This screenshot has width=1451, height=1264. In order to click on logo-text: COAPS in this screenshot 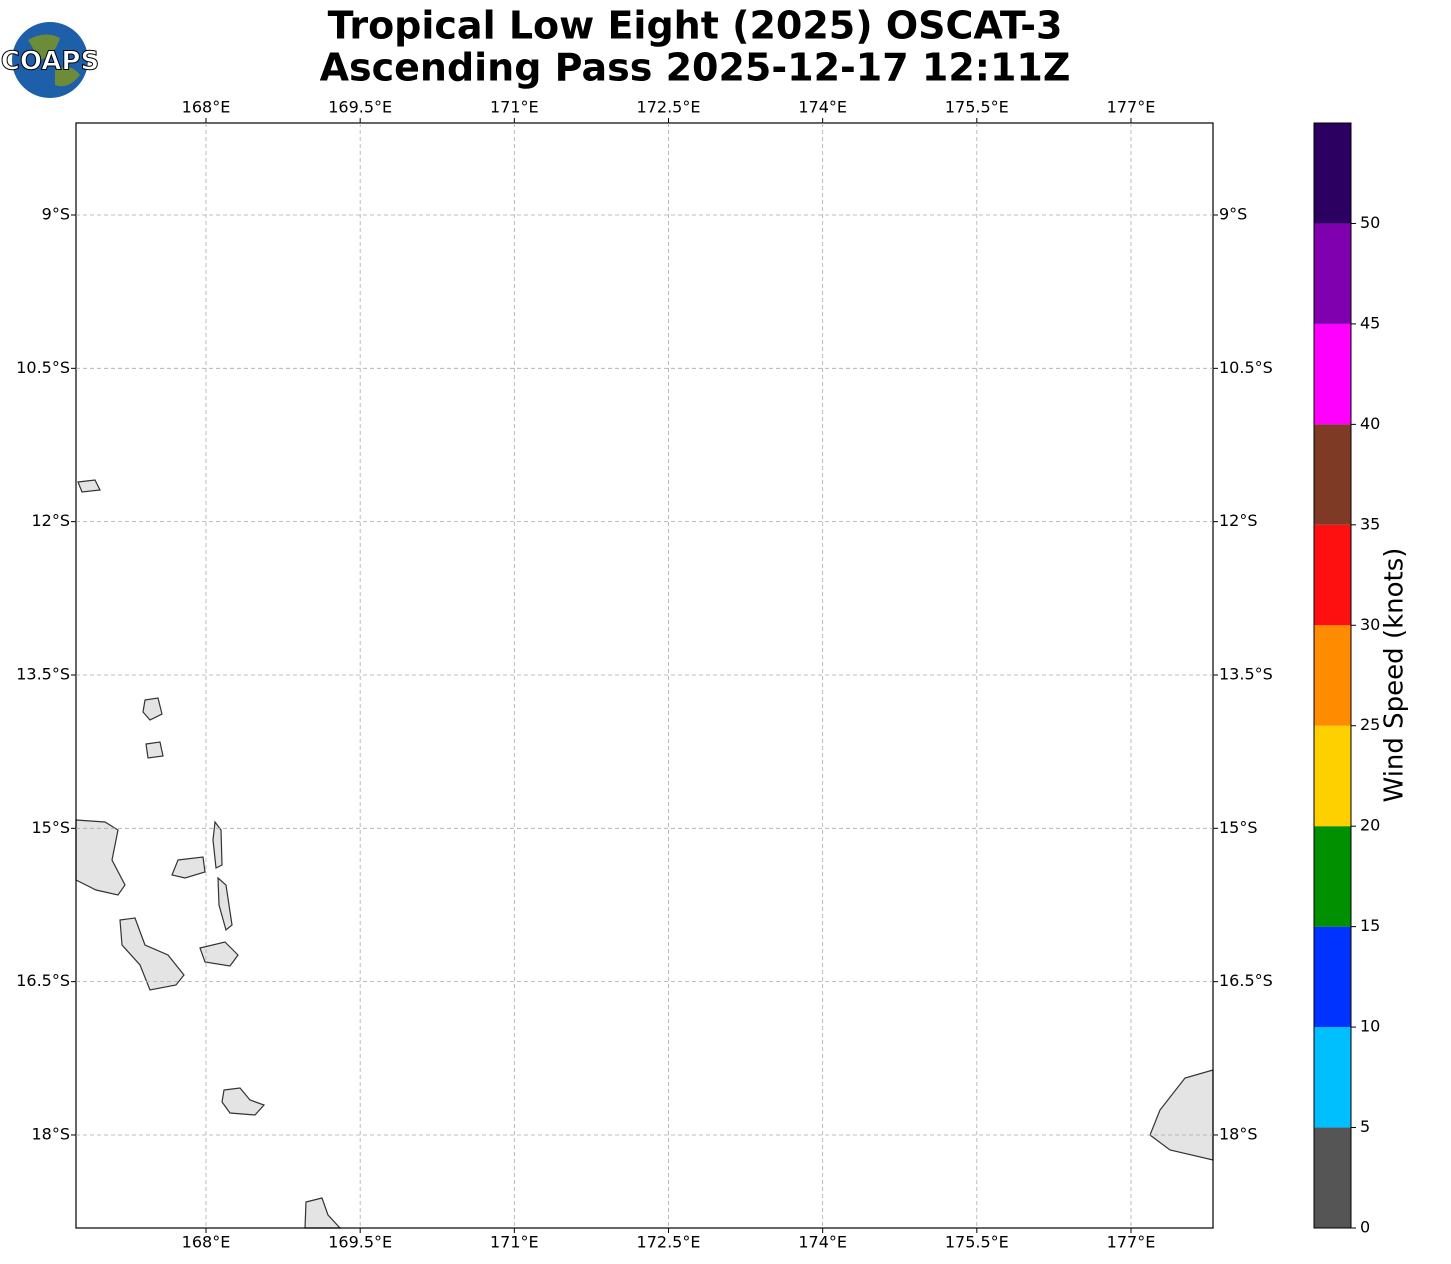, I will do `click(50, 62)`.